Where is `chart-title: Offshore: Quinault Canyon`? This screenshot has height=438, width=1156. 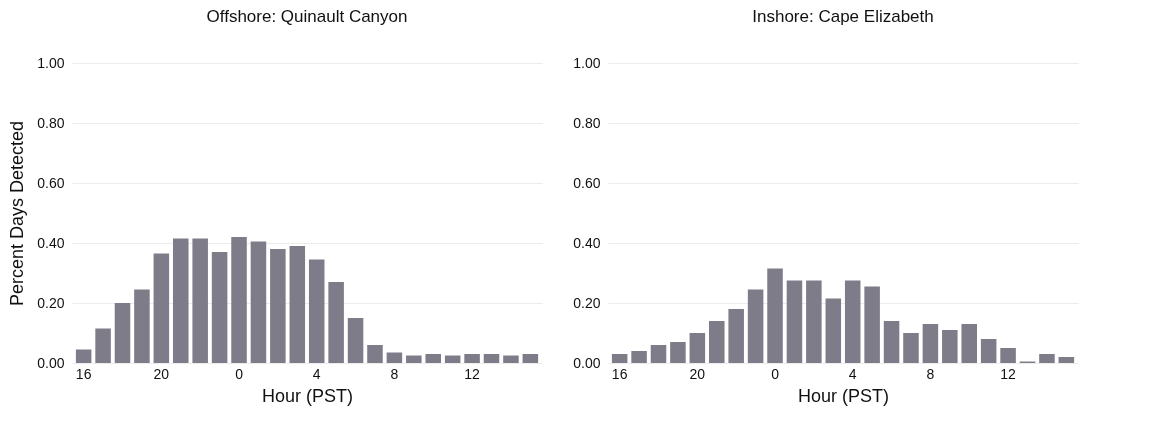
chart-title: Offshore: Quinault Canyon is located at coordinates (307, 16).